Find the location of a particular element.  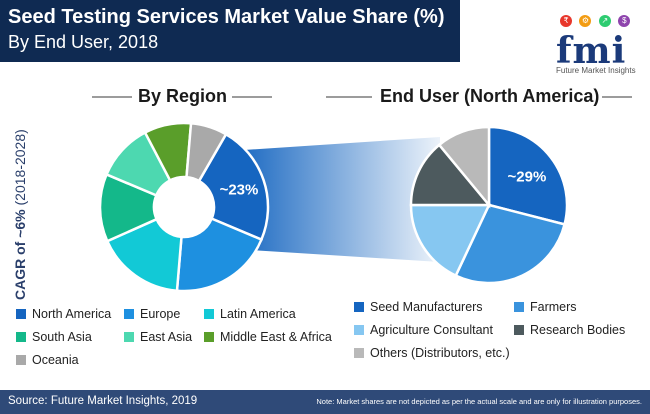

slice-value-label: ~29% is located at coordinates (527, 177).